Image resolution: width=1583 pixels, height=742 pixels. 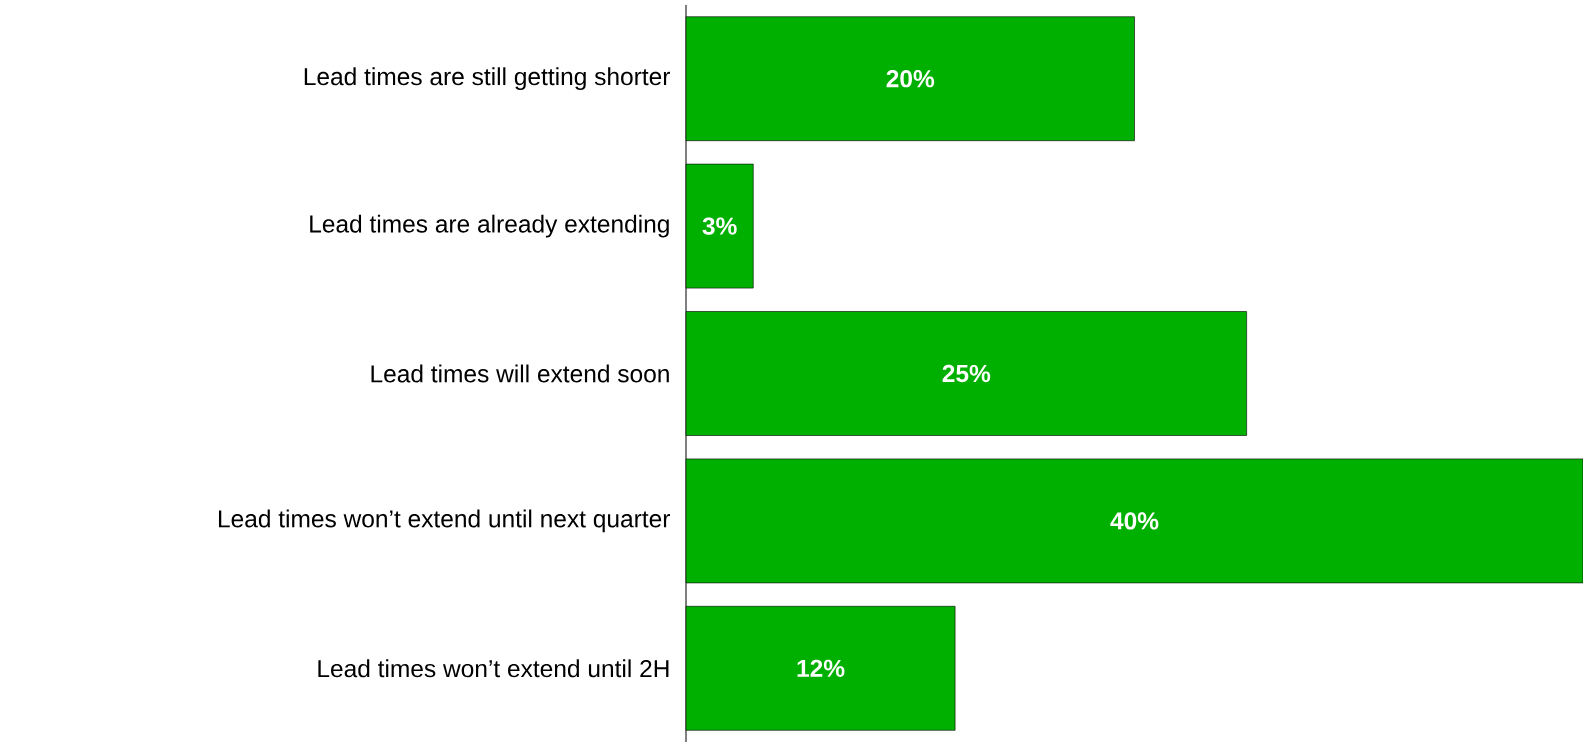 I want to click on y-tick-label: Lead times are still getting shorter, so click(x=487, y=79).